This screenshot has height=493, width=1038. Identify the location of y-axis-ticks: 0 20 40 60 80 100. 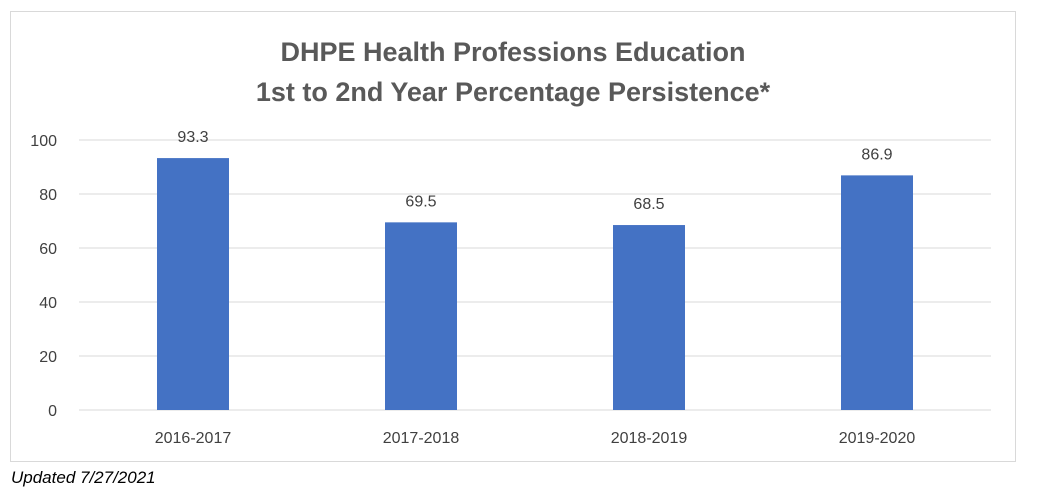
(43, 276).